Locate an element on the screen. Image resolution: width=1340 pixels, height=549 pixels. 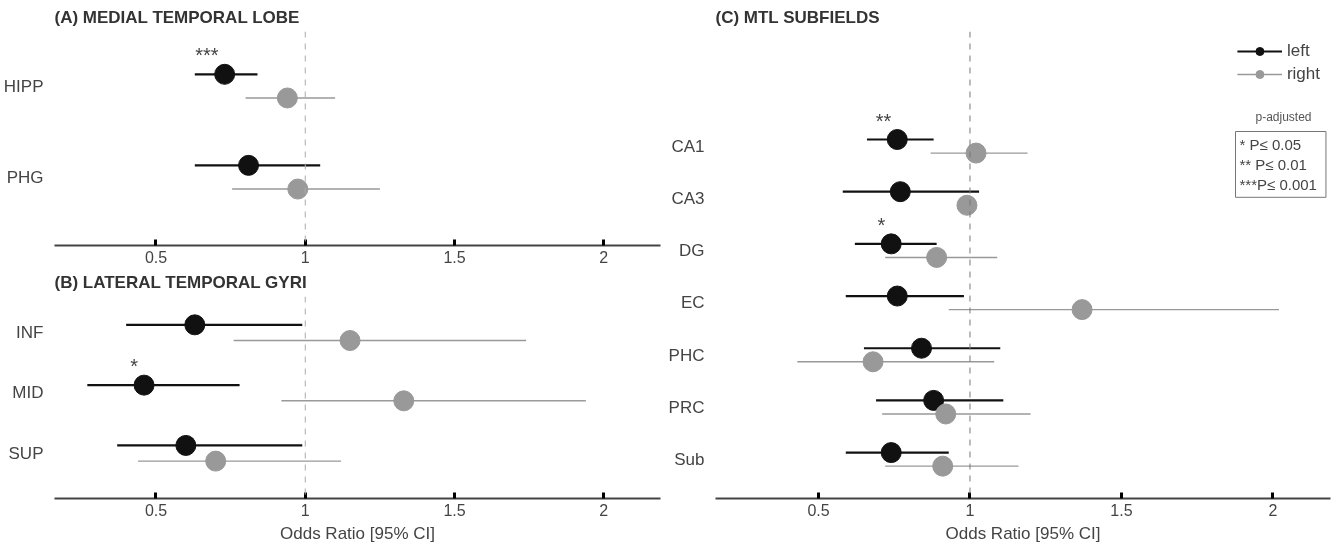
y-tick-label: EC is located at coordinates (692, 303).